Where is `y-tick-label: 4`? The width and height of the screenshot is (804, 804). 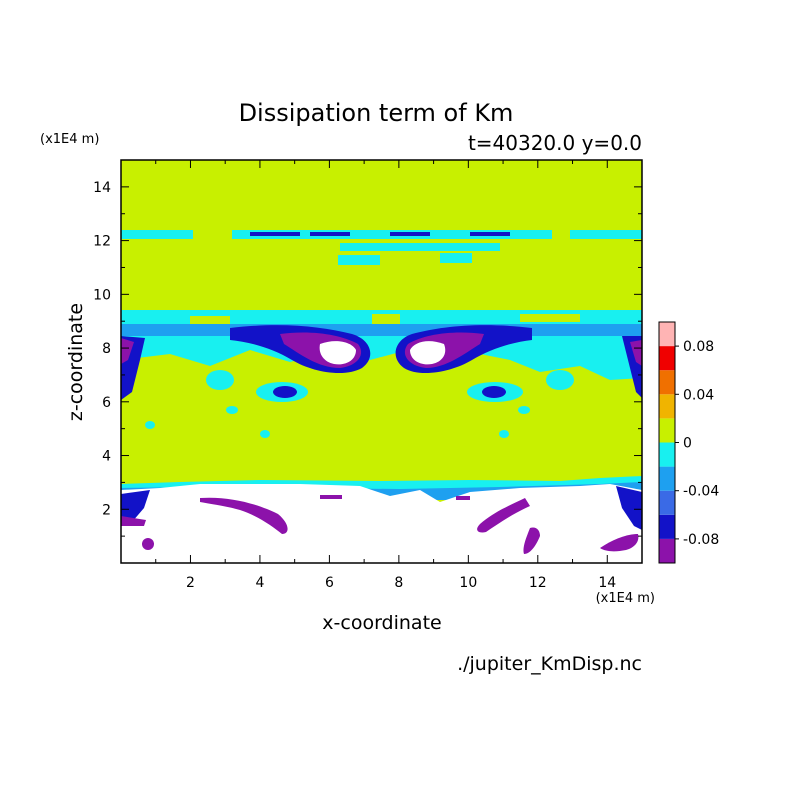 y-tick-label: 4 is located at coordinates (106, 457).